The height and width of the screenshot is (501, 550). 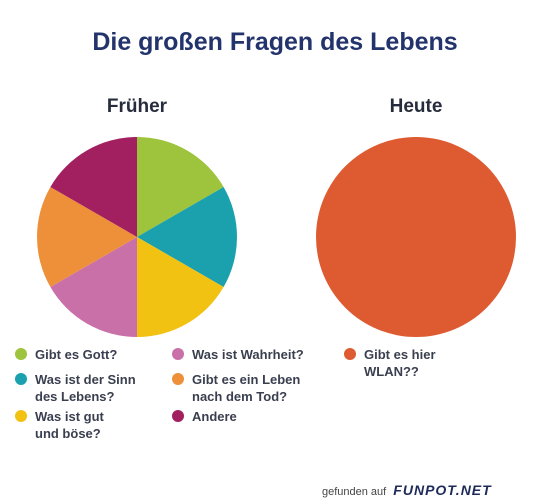 I want to click on legend-item-wlan: Gibt es hier WLAN??, so click(x=390, y=363).